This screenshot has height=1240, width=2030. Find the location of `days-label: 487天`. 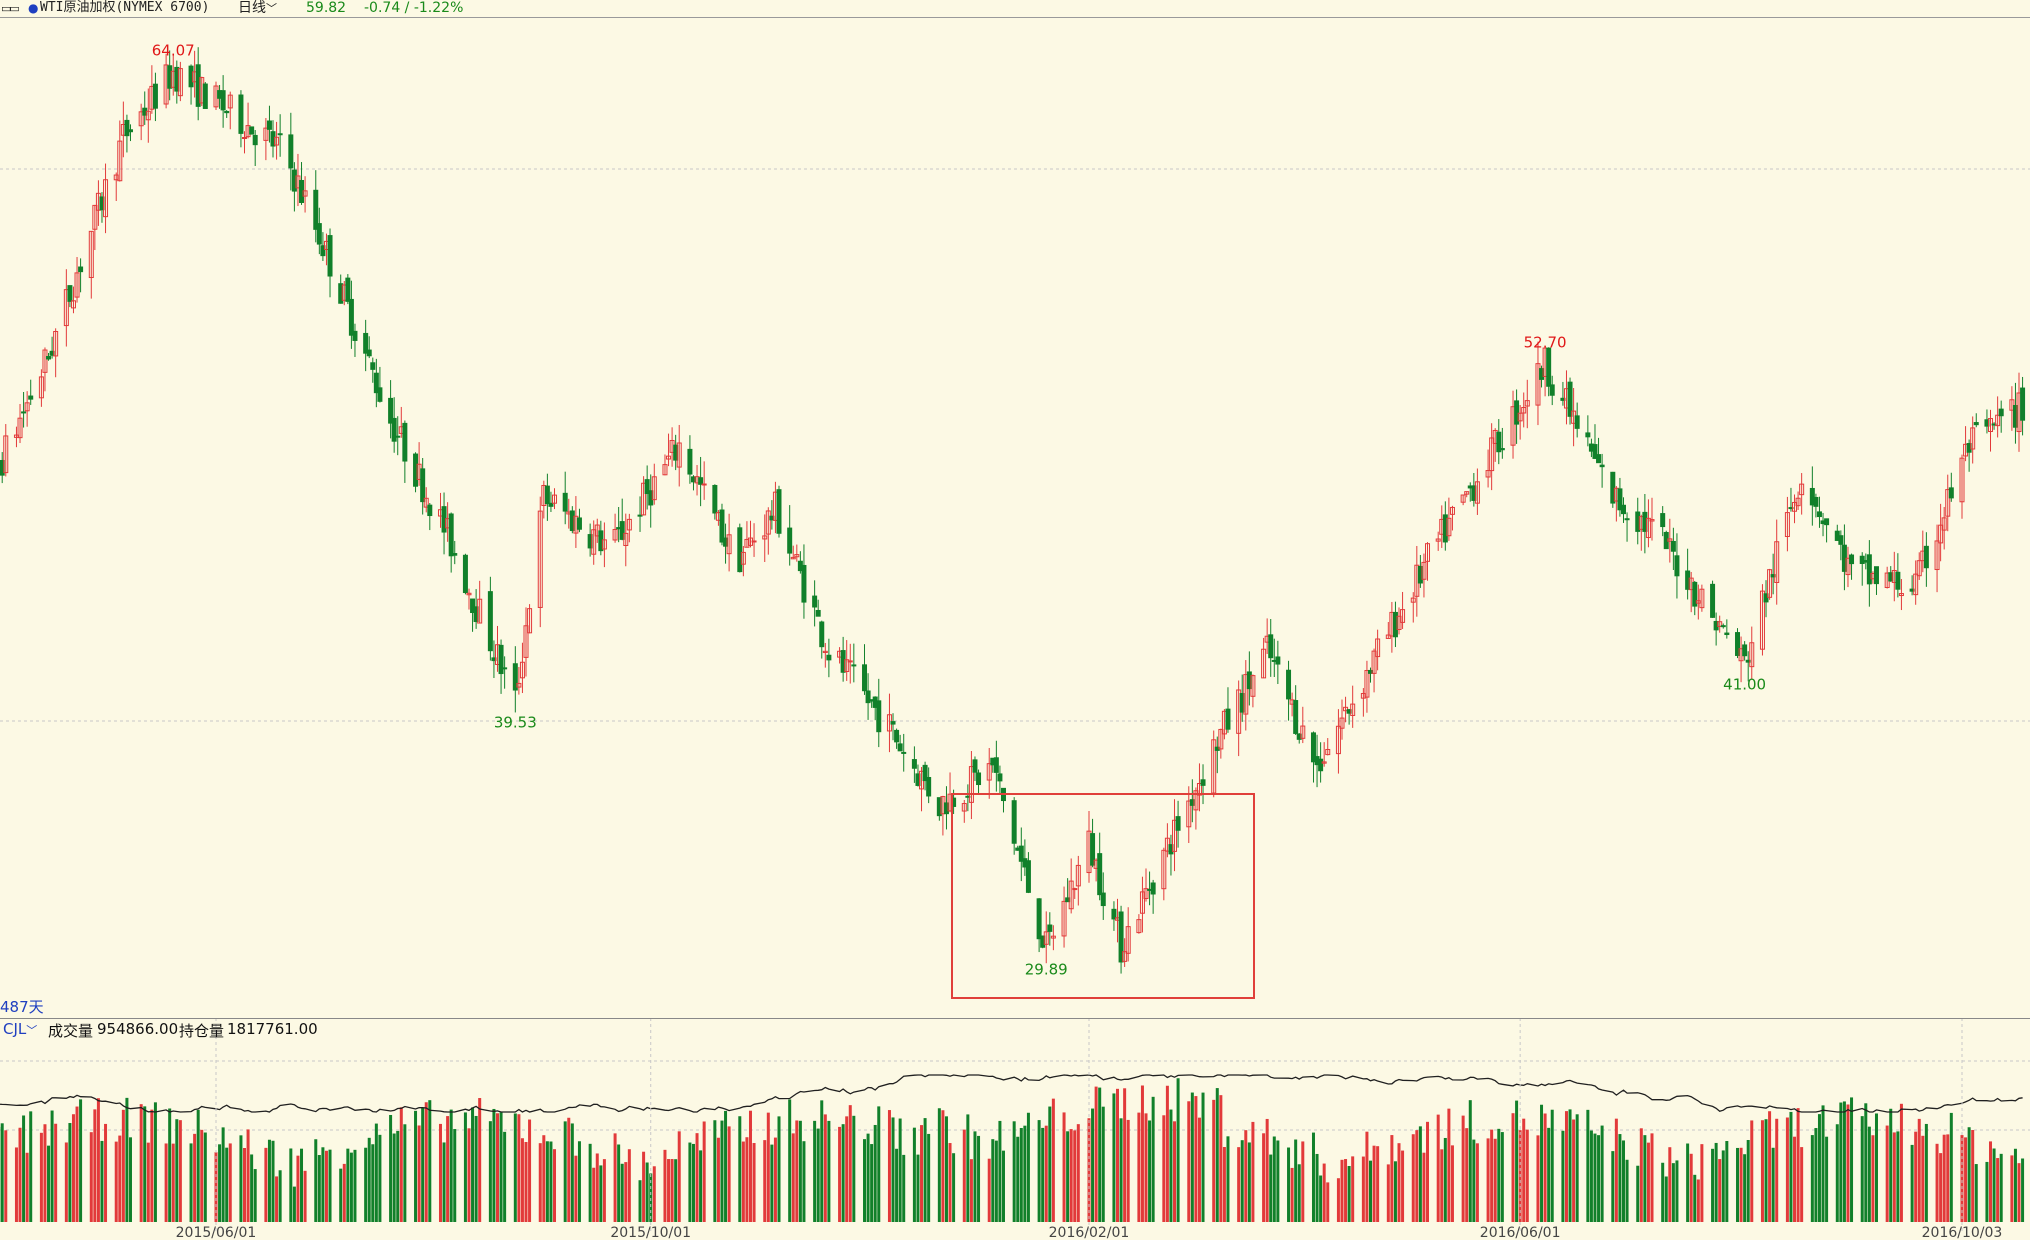

days-label: 487天 is located at coordinates (22, 1007).